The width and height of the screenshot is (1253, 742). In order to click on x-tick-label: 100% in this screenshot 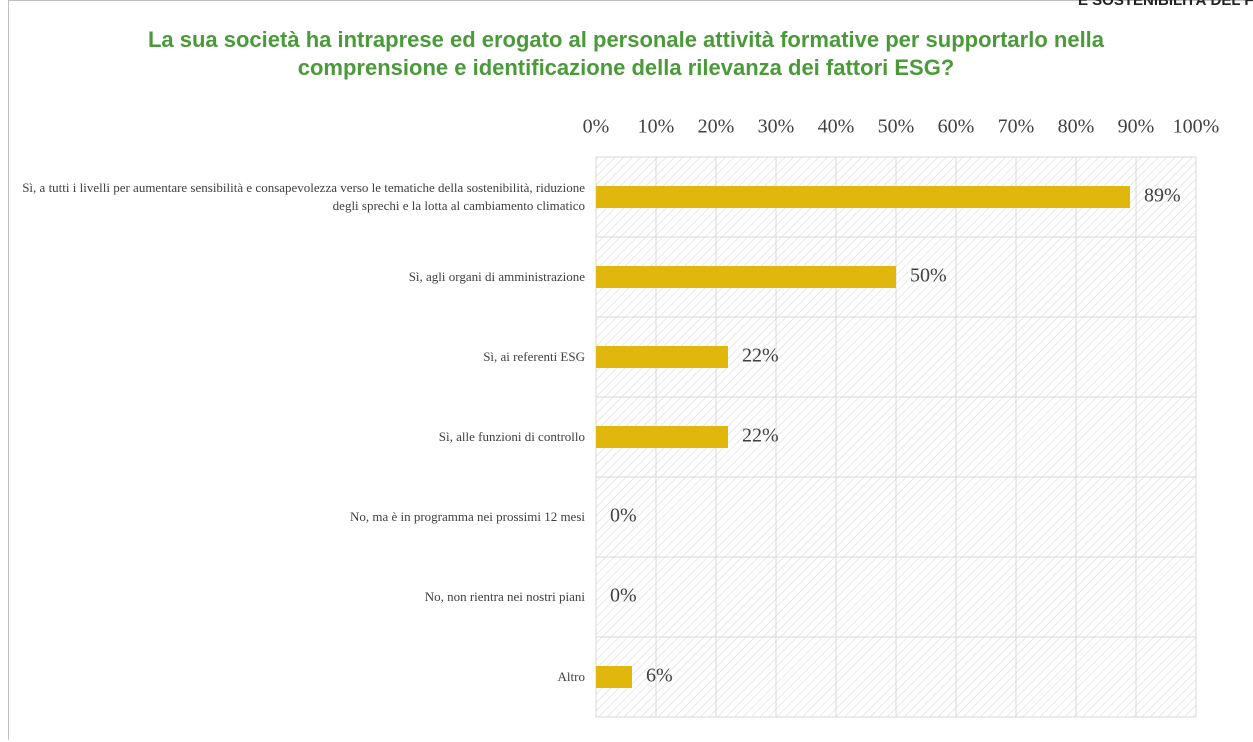, I will do `click(1196, 127)`.